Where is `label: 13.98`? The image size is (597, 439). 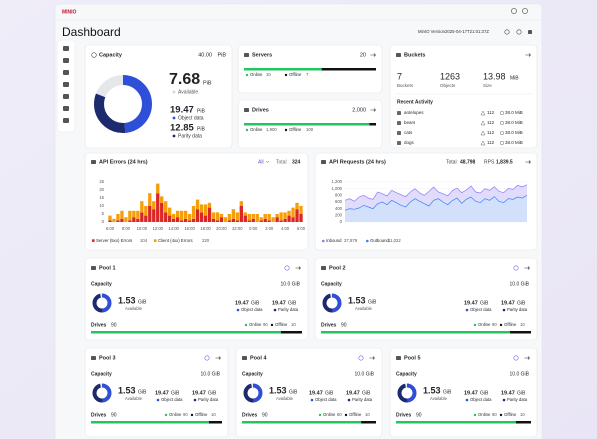
label: 13.98 is located at coordinates (494, 76).